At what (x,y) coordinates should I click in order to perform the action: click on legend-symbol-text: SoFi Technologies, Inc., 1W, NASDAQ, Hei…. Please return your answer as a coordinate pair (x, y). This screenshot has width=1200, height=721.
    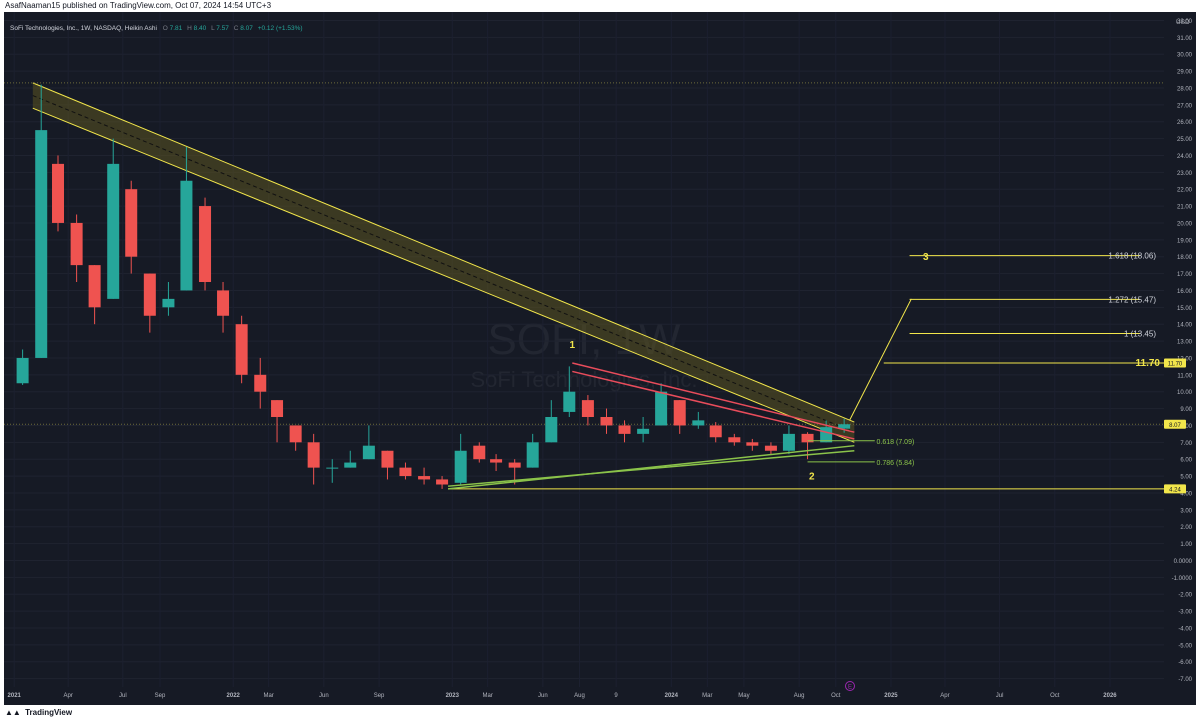
    Looking at the image, I should click on (83, 28).